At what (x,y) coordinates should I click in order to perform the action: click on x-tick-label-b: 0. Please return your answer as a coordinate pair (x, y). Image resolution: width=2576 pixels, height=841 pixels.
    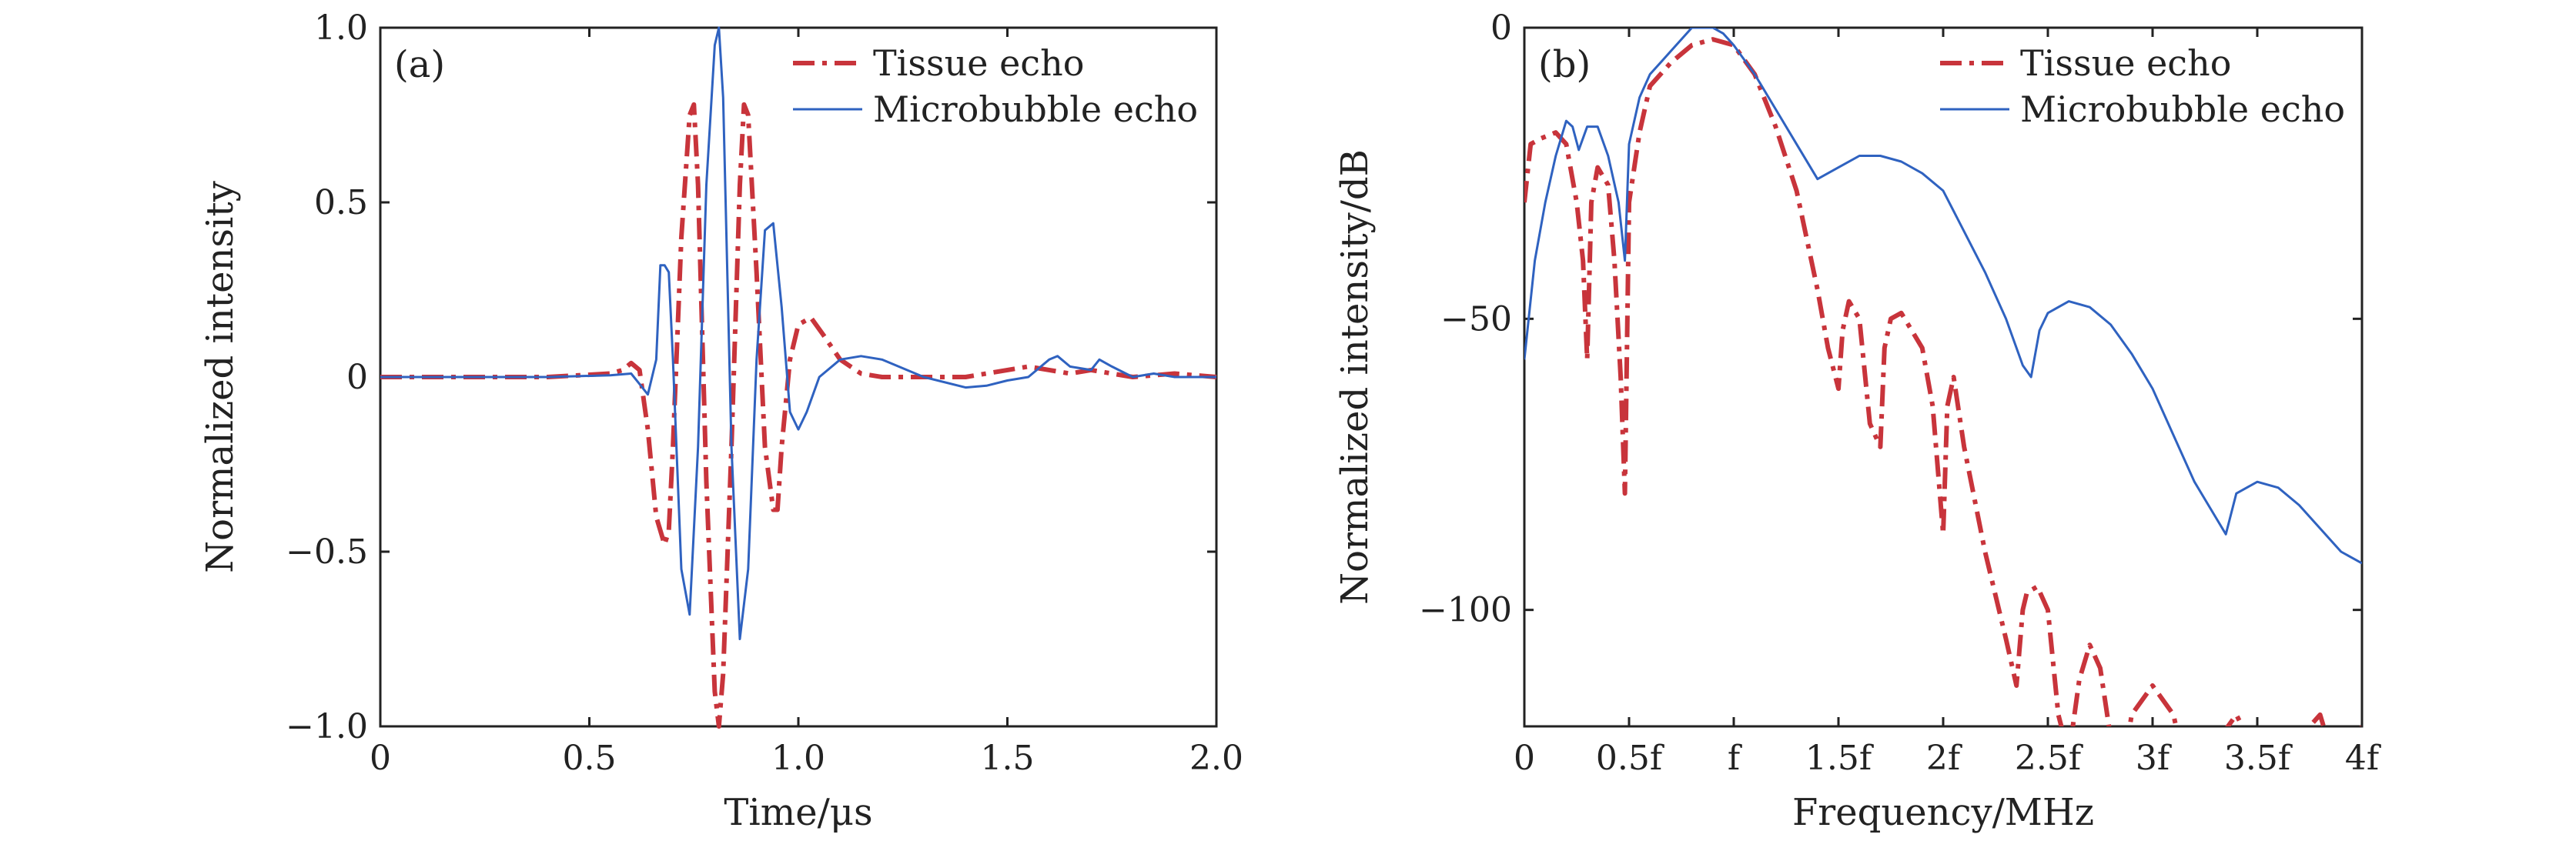
    Looking at the image, I should click on (1524, 758).